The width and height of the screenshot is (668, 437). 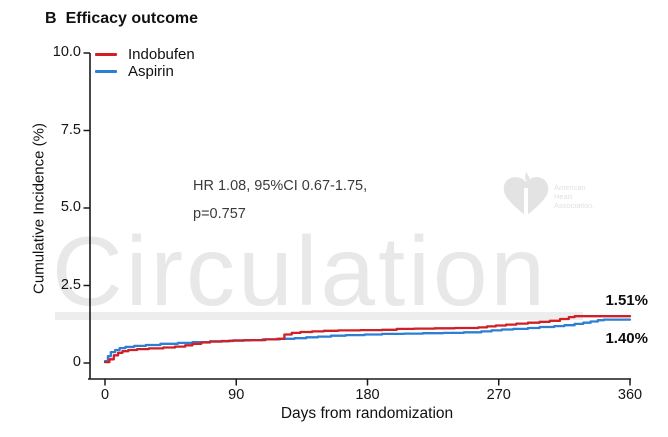 I want to click on y-tick-label: 2.5, so click(x=70, y=284).